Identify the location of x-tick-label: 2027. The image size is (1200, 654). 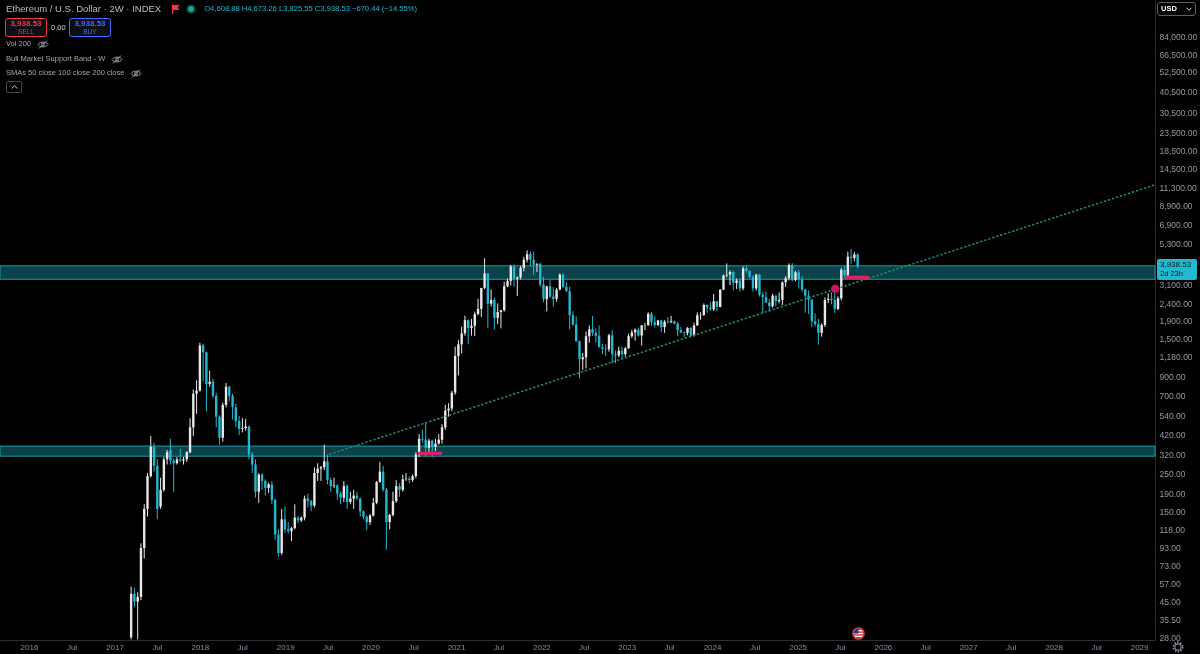
(969, 647).